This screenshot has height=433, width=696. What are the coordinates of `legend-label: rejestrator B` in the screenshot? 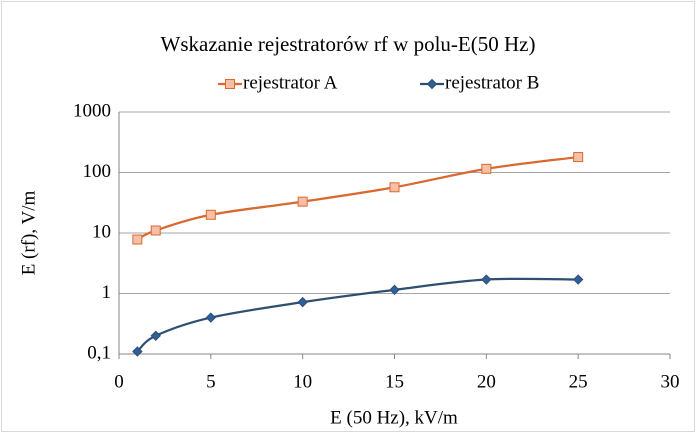 It's located at (492, 82).